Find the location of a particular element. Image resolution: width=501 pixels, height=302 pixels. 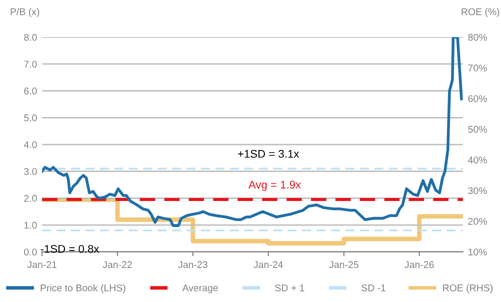

y-tick-label: 6.0 is located at coordinates (30, 91).